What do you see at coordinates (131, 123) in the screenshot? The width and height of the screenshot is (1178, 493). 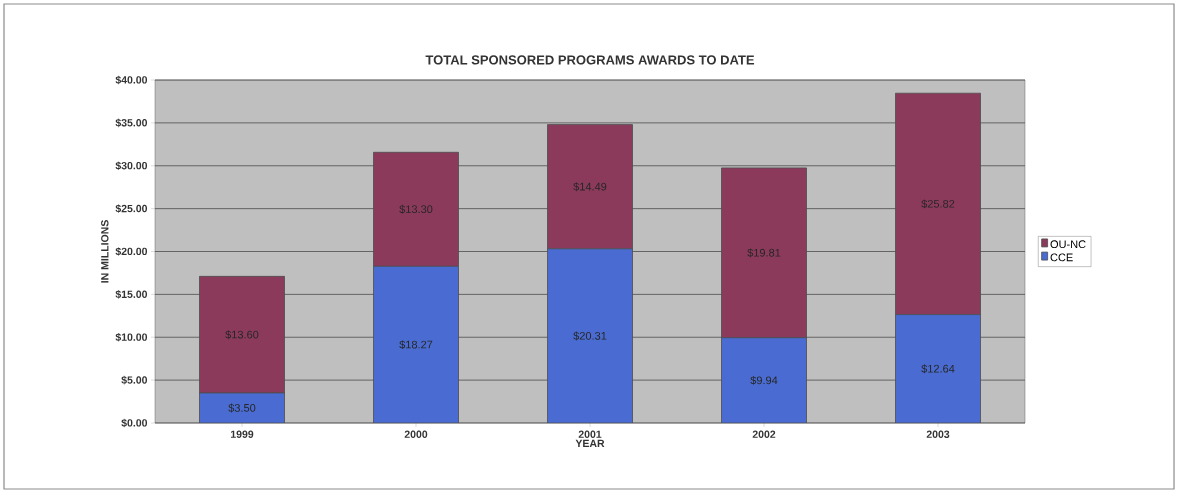 I see `y-tick-label: $35.00` at bounding box center [131, 123].